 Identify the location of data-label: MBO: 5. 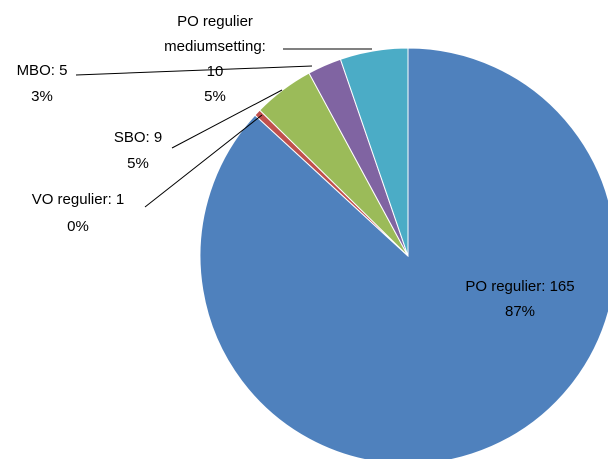
(42, 70).